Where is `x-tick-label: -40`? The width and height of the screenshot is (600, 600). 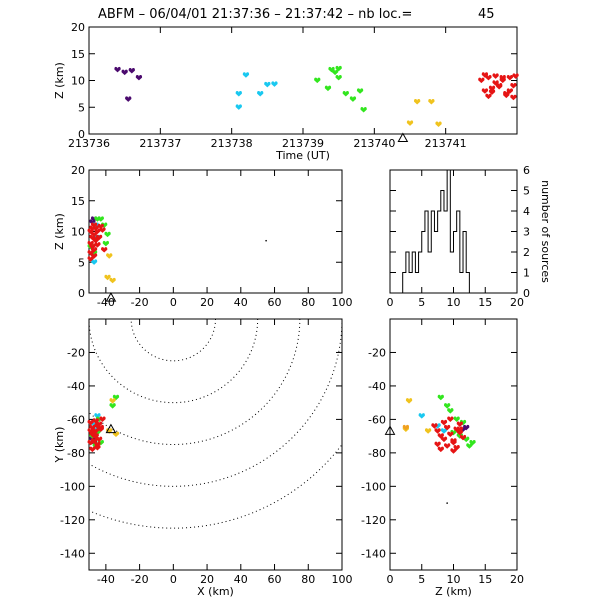 x-tick-label: -40 is located at coordinates (106, 302).